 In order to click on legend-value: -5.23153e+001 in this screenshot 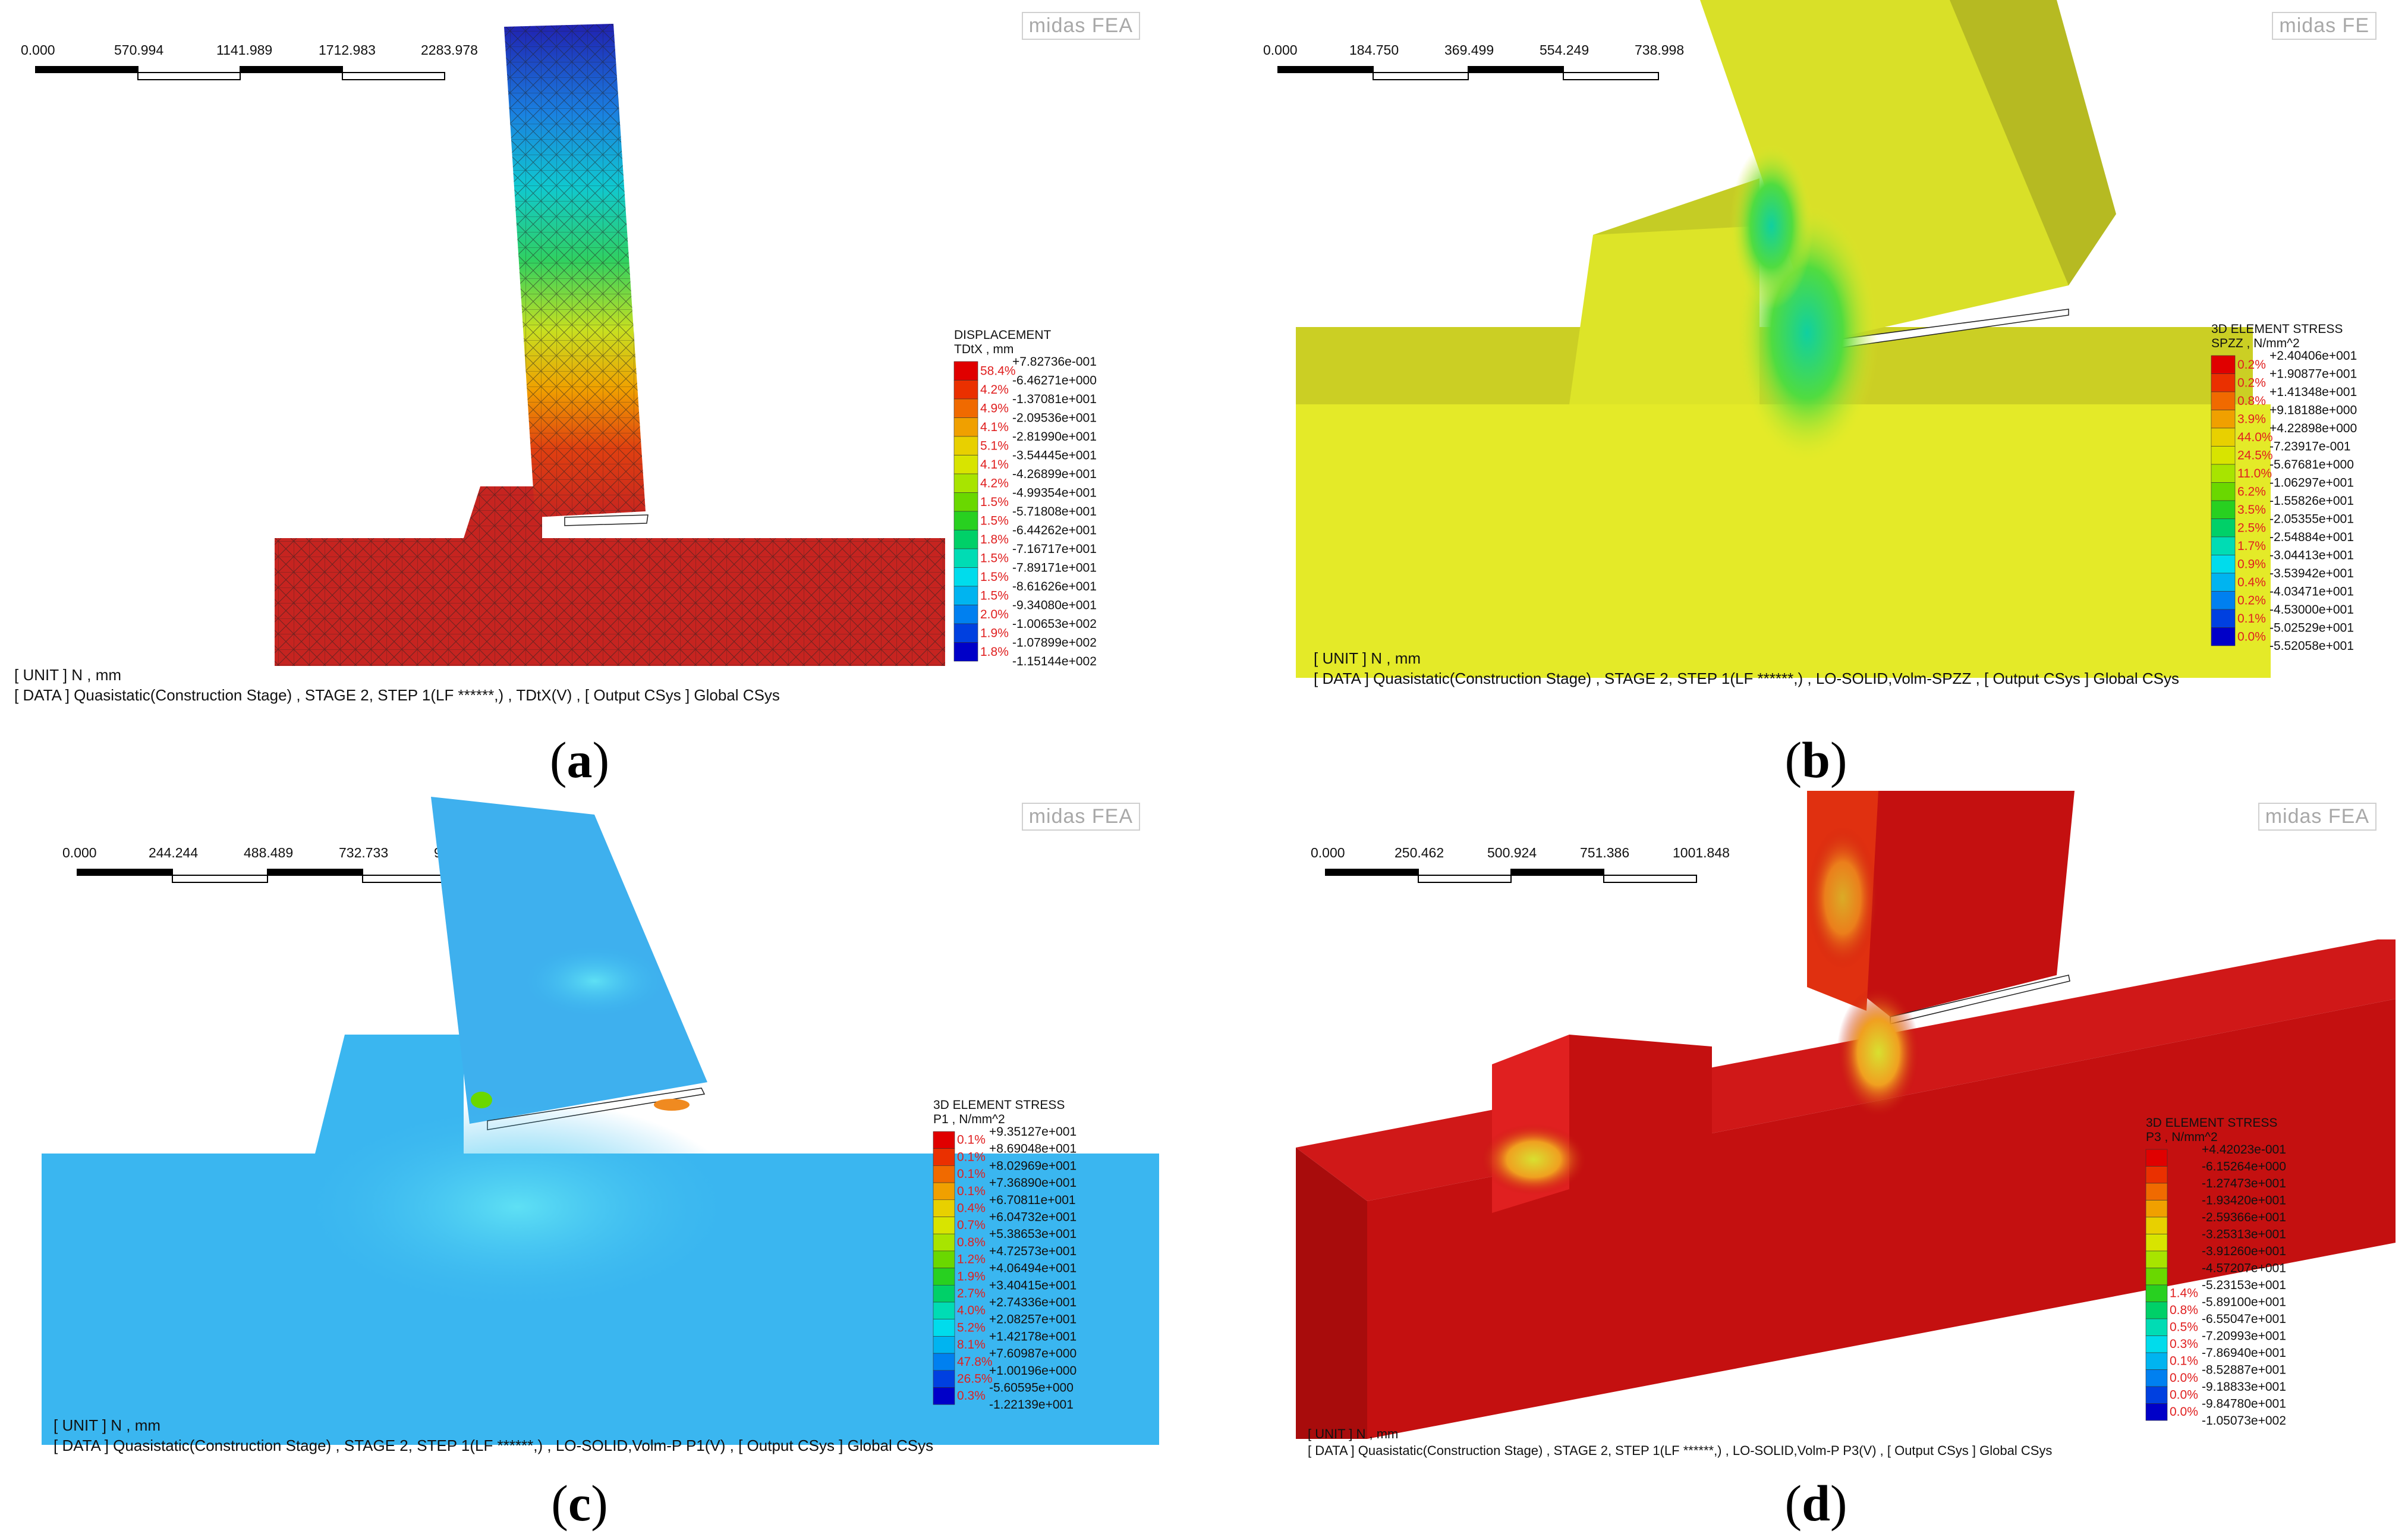, I will do `click(2244, 1285)`.